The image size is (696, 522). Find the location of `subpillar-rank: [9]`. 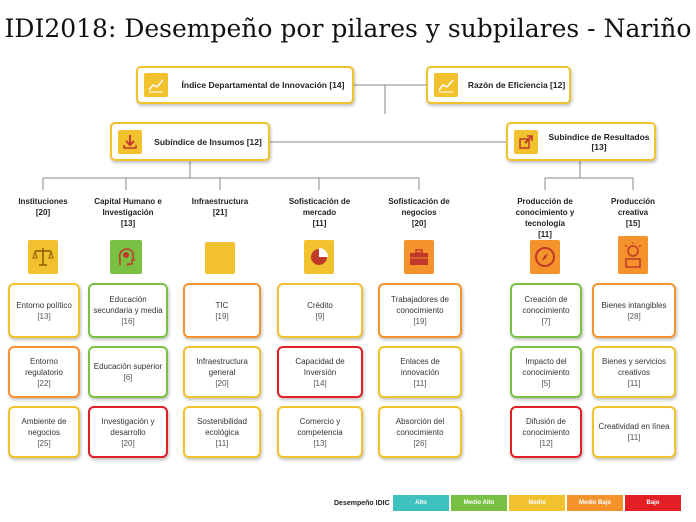

subpillar-rank: [9] is located at coordinates (320, 316).